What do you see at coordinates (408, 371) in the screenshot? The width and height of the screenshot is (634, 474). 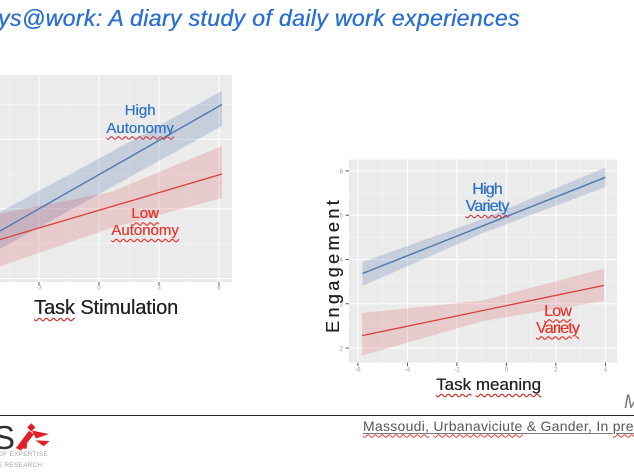 I see `svg-text: -4` at bounding box center [408, 371].